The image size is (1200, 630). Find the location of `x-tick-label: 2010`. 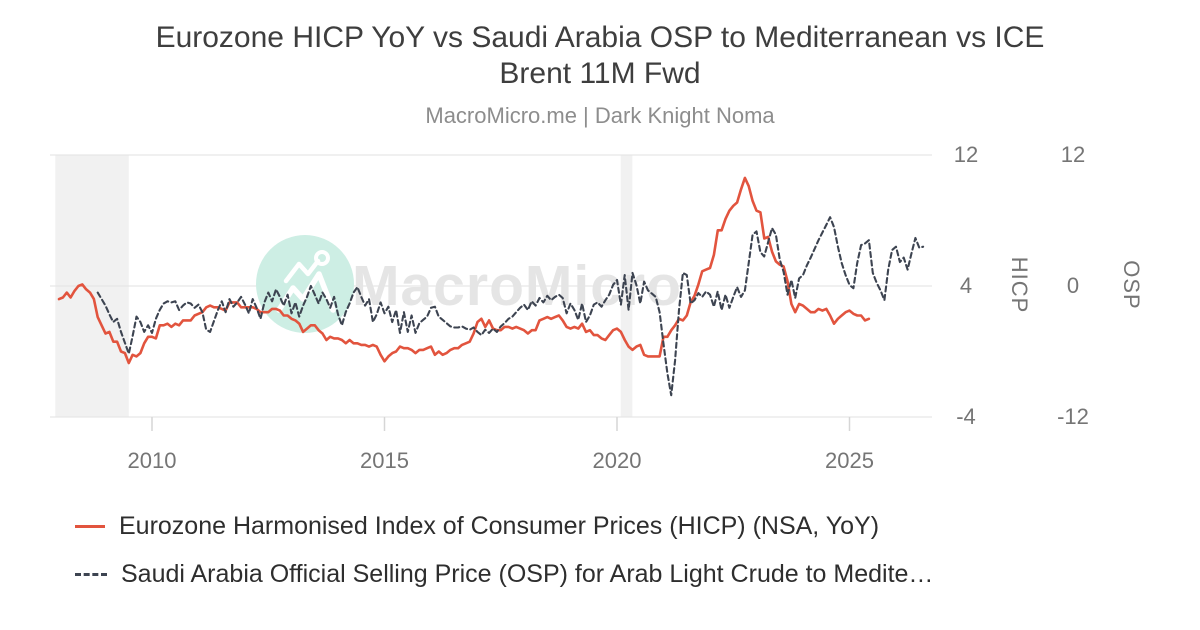

x-tick-label: 2010 is located at coordinates (152, 460).